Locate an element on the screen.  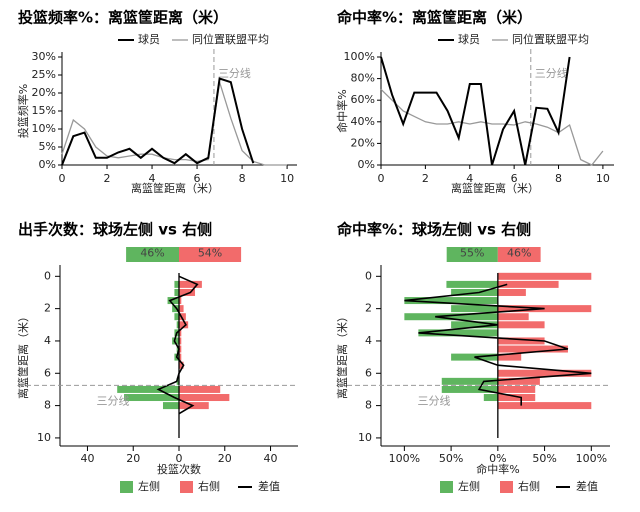
summary-right is located at coordinates (210, 254).